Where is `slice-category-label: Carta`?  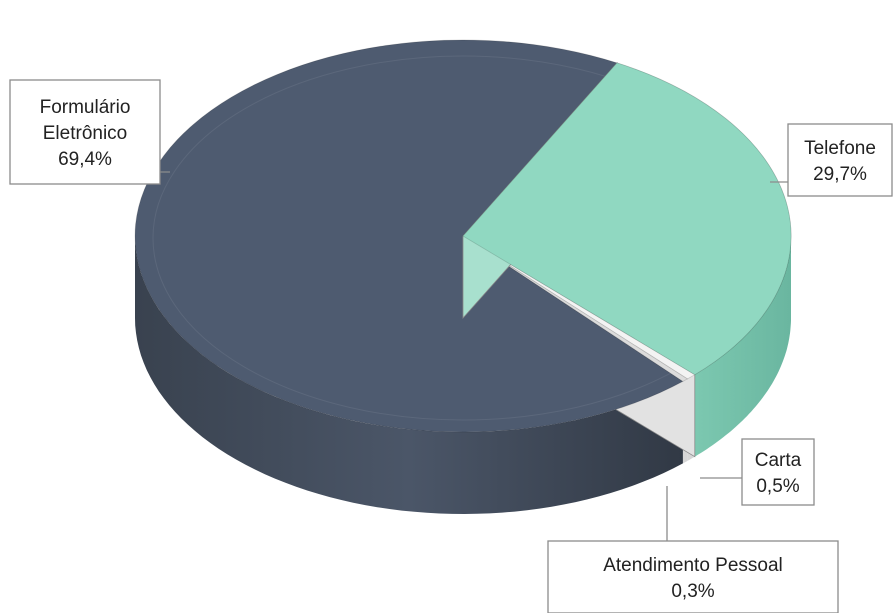 slice-category-label: Carta is located at coordinates (778, 460).